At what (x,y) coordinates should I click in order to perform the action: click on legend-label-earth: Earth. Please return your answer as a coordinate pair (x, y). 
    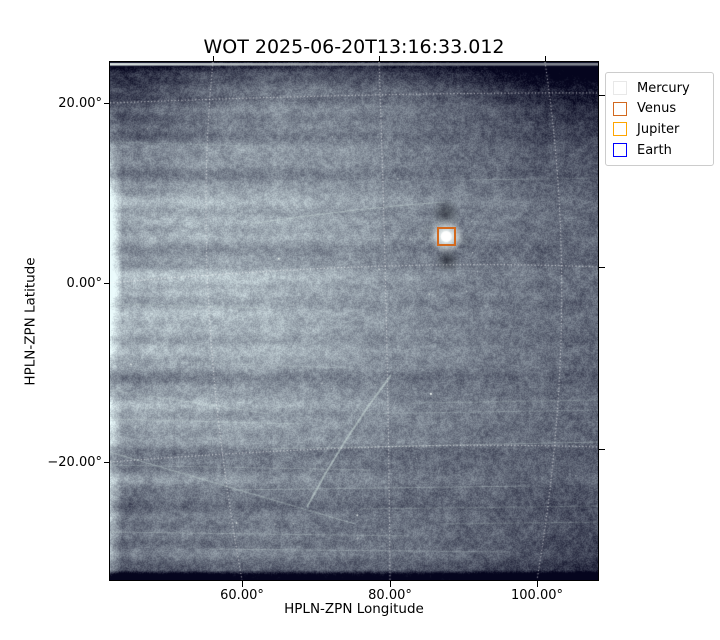
    Looking at the image, I should click on (654, 150).